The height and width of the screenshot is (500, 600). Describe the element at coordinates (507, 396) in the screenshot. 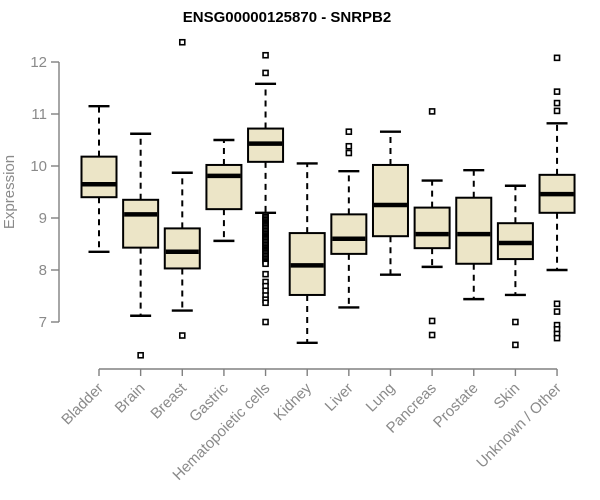

I see `x-tick-label: Skin` at that location.